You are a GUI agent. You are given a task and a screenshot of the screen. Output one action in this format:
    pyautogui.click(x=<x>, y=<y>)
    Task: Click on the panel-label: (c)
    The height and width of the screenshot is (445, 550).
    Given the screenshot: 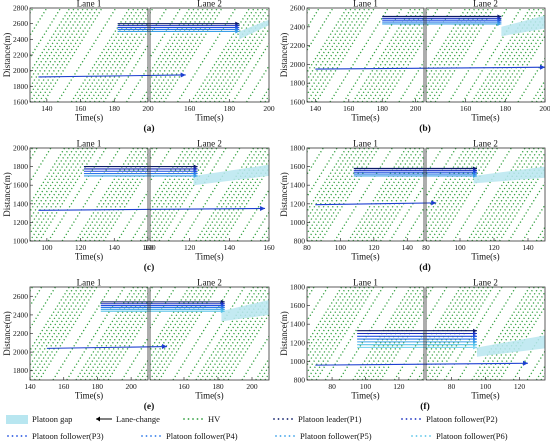 What is the action you would take?
    pyautogui.click(x=149, y=267)
    